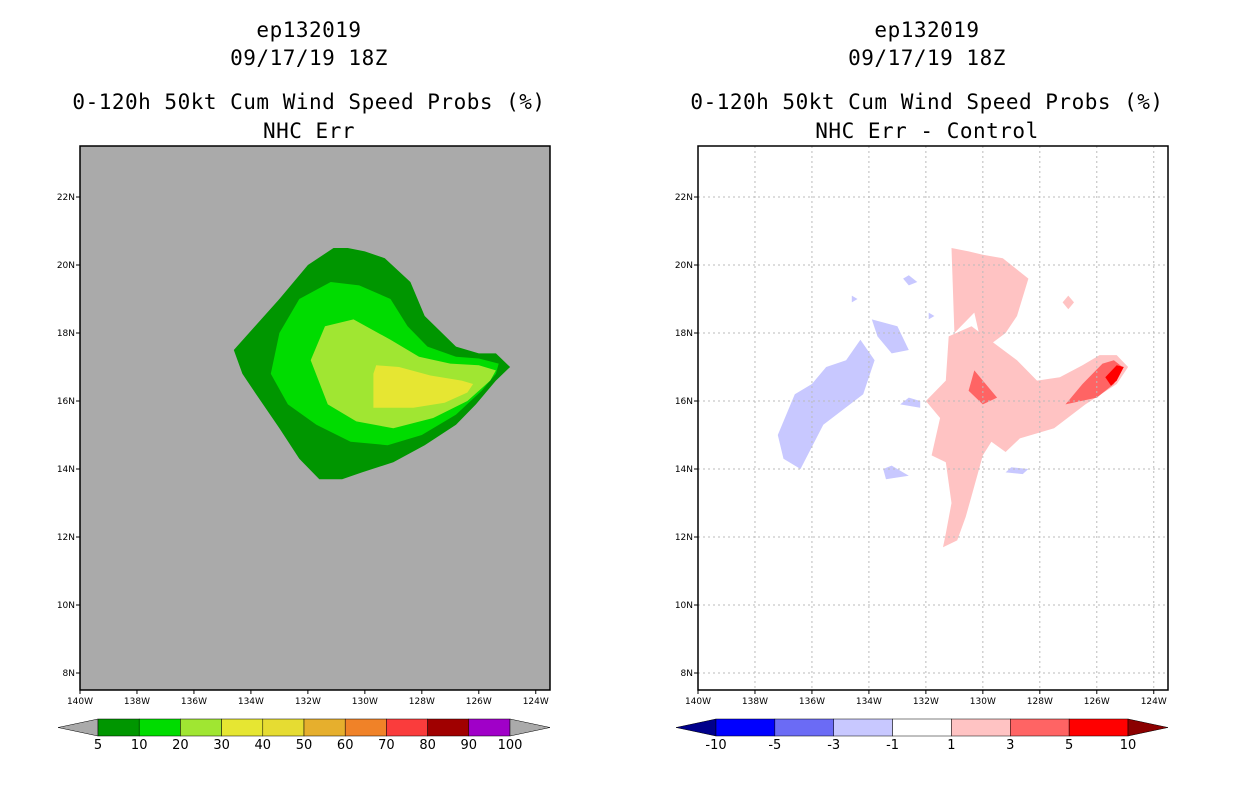 This screenshot has height=800, width=1236. What do you see at coordinates (854, 299) in the screenshot?
I see `contour--3to-1-6` at bounding box center [854, 299].